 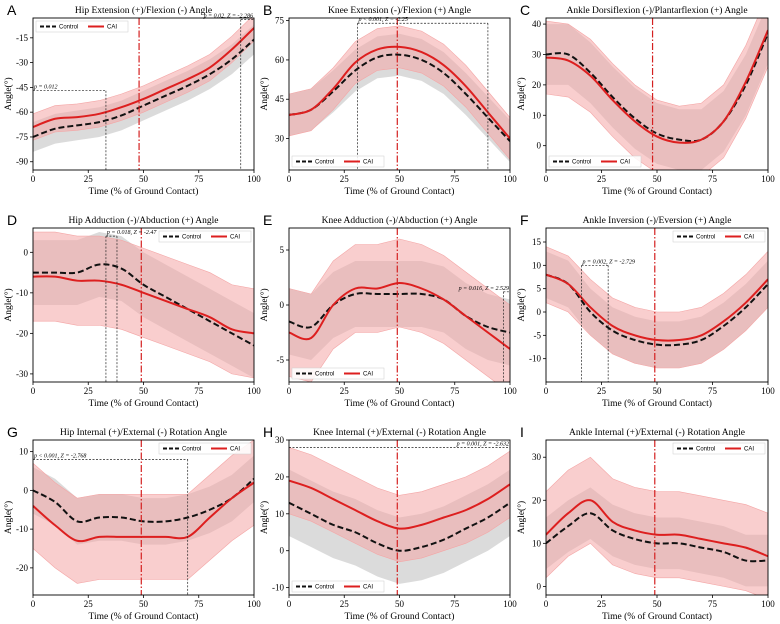 I want to click on y-tick-label: -45, so click(x=22, y=87).